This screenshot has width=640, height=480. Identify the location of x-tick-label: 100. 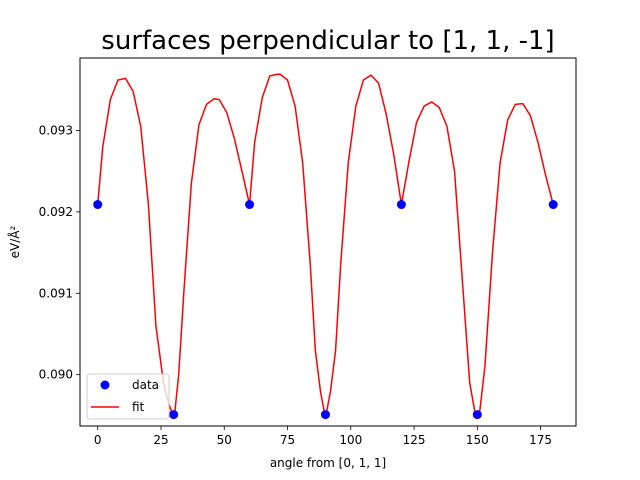
(350, 440).